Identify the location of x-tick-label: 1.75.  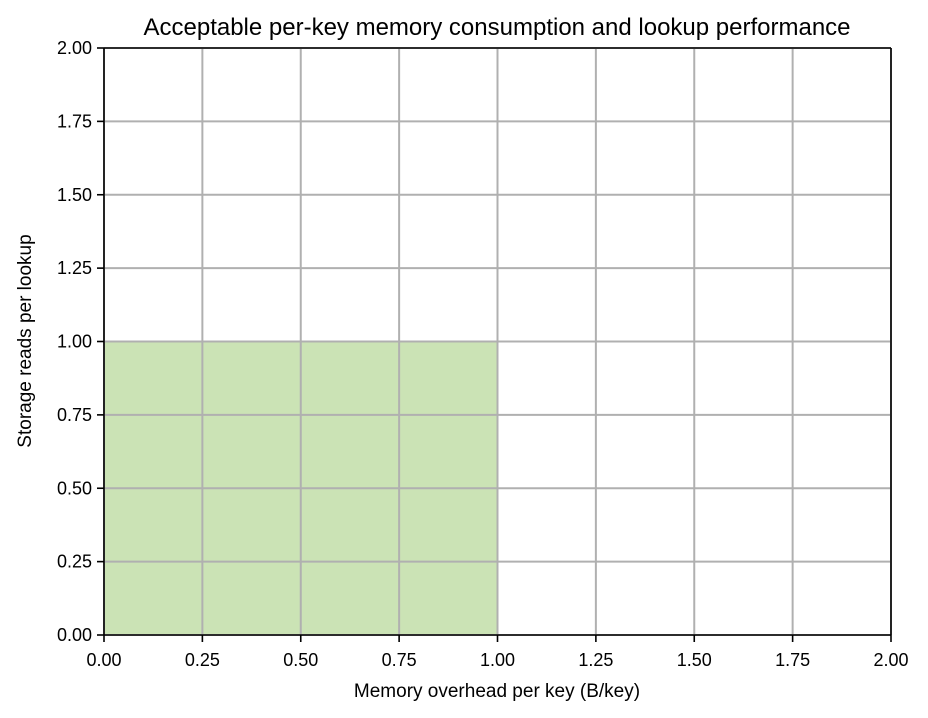
(792, 660).